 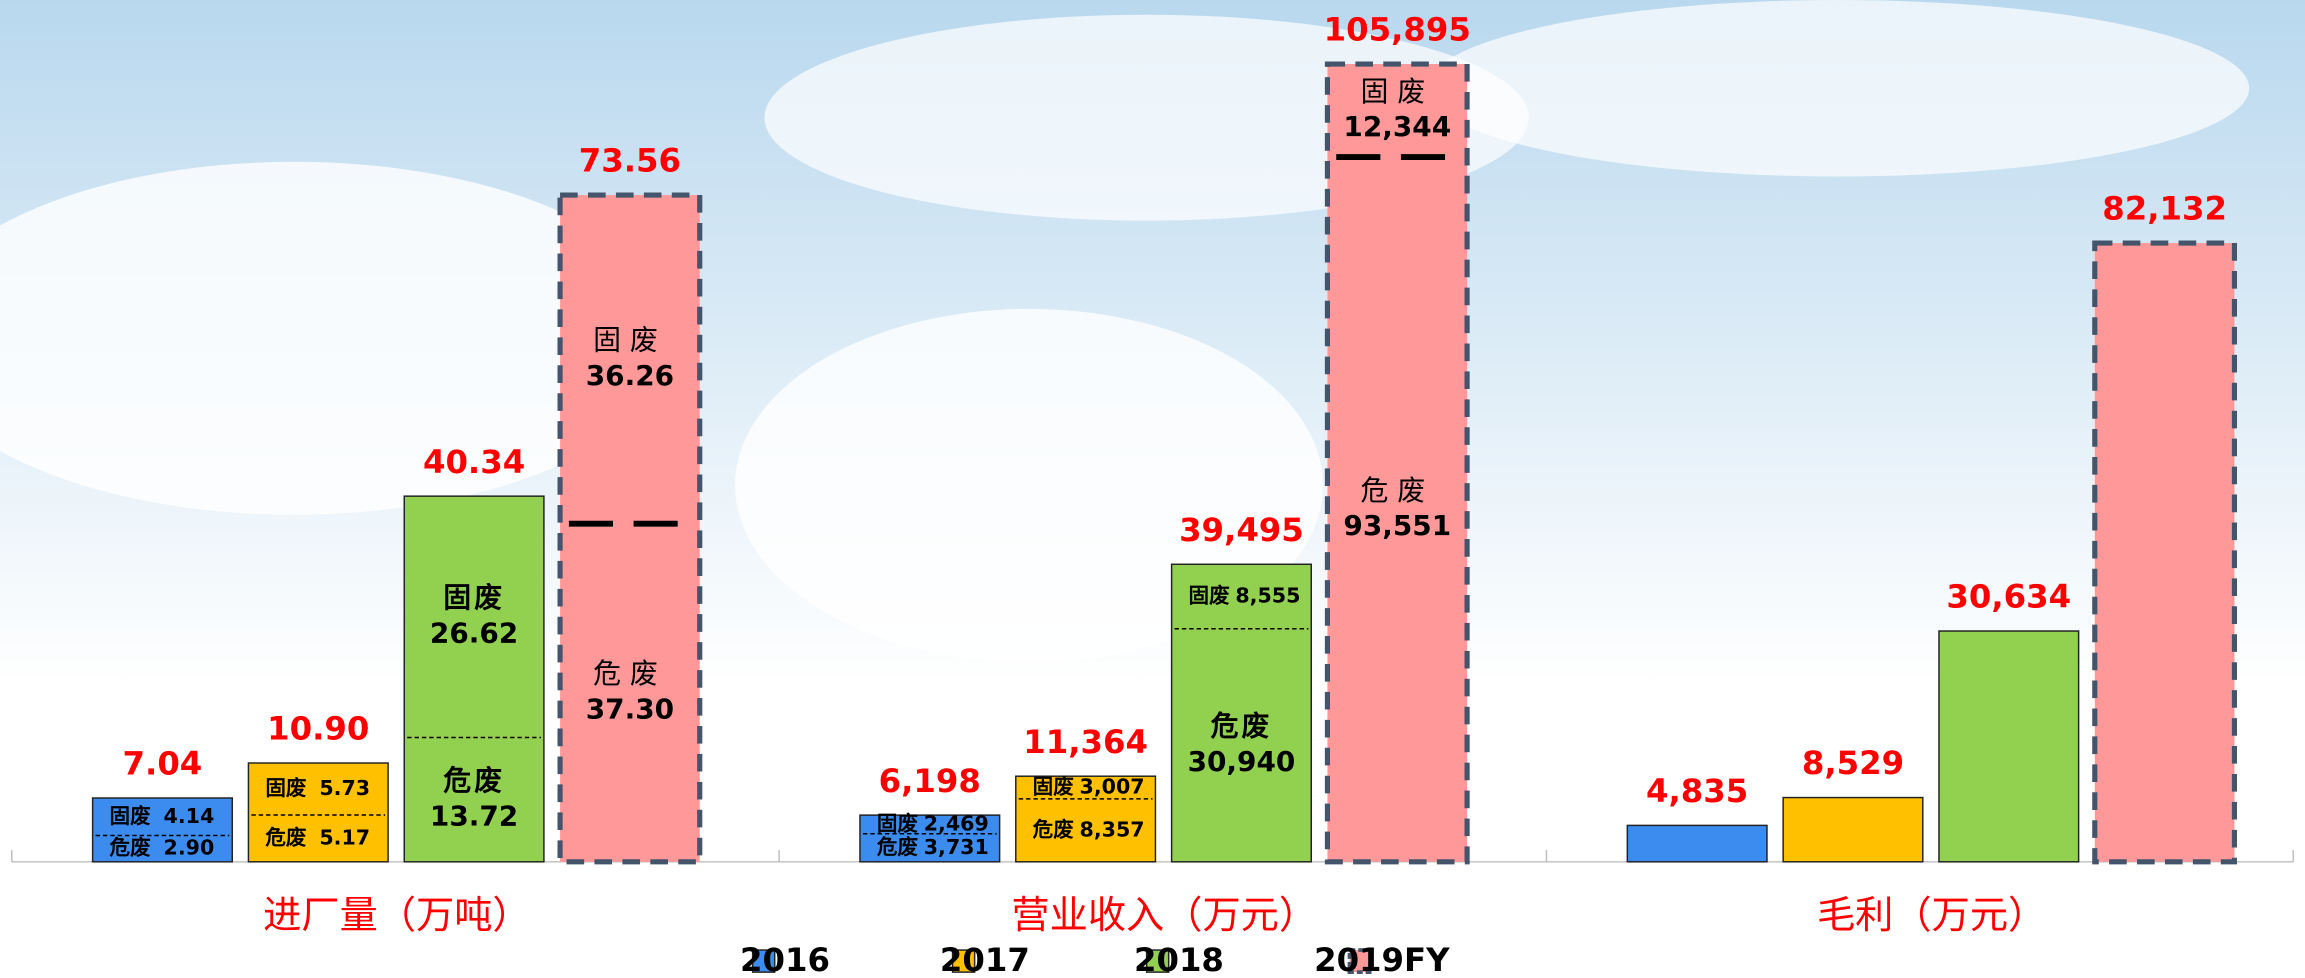 I want to click on segment-value: 12,344, so click(x=1397, y=126).